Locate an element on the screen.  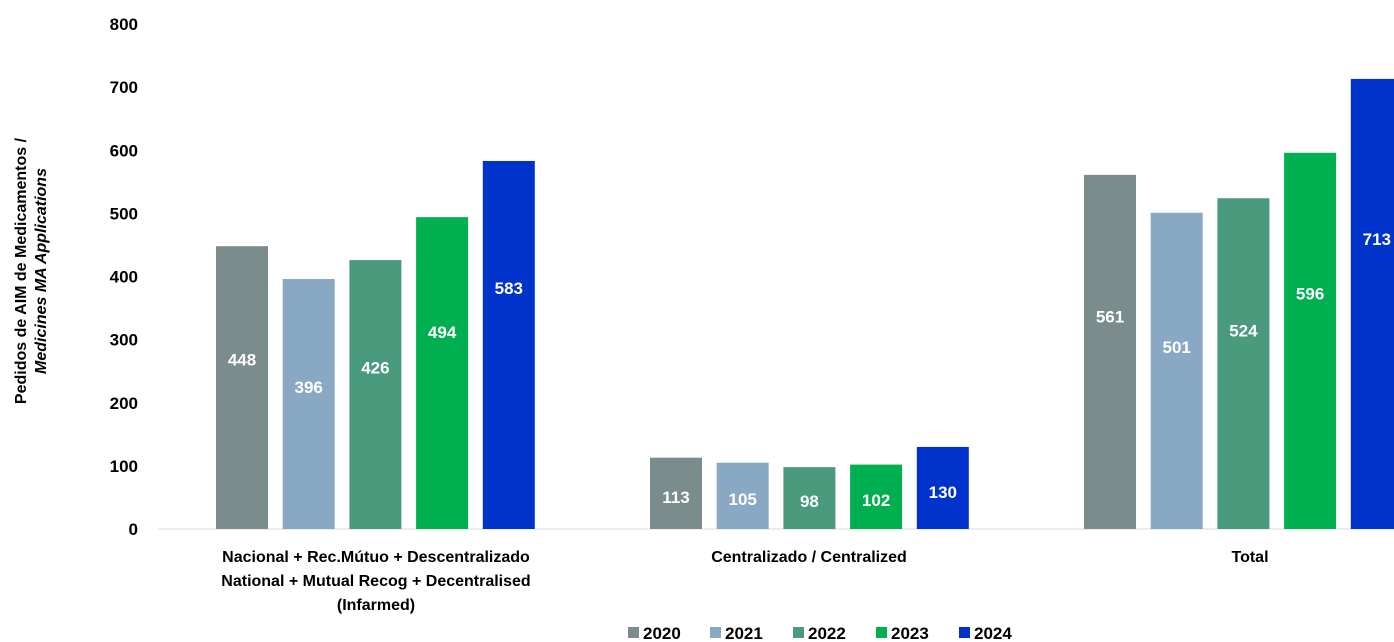
legend-swatch-2020 is located at coordinates (633, 632).